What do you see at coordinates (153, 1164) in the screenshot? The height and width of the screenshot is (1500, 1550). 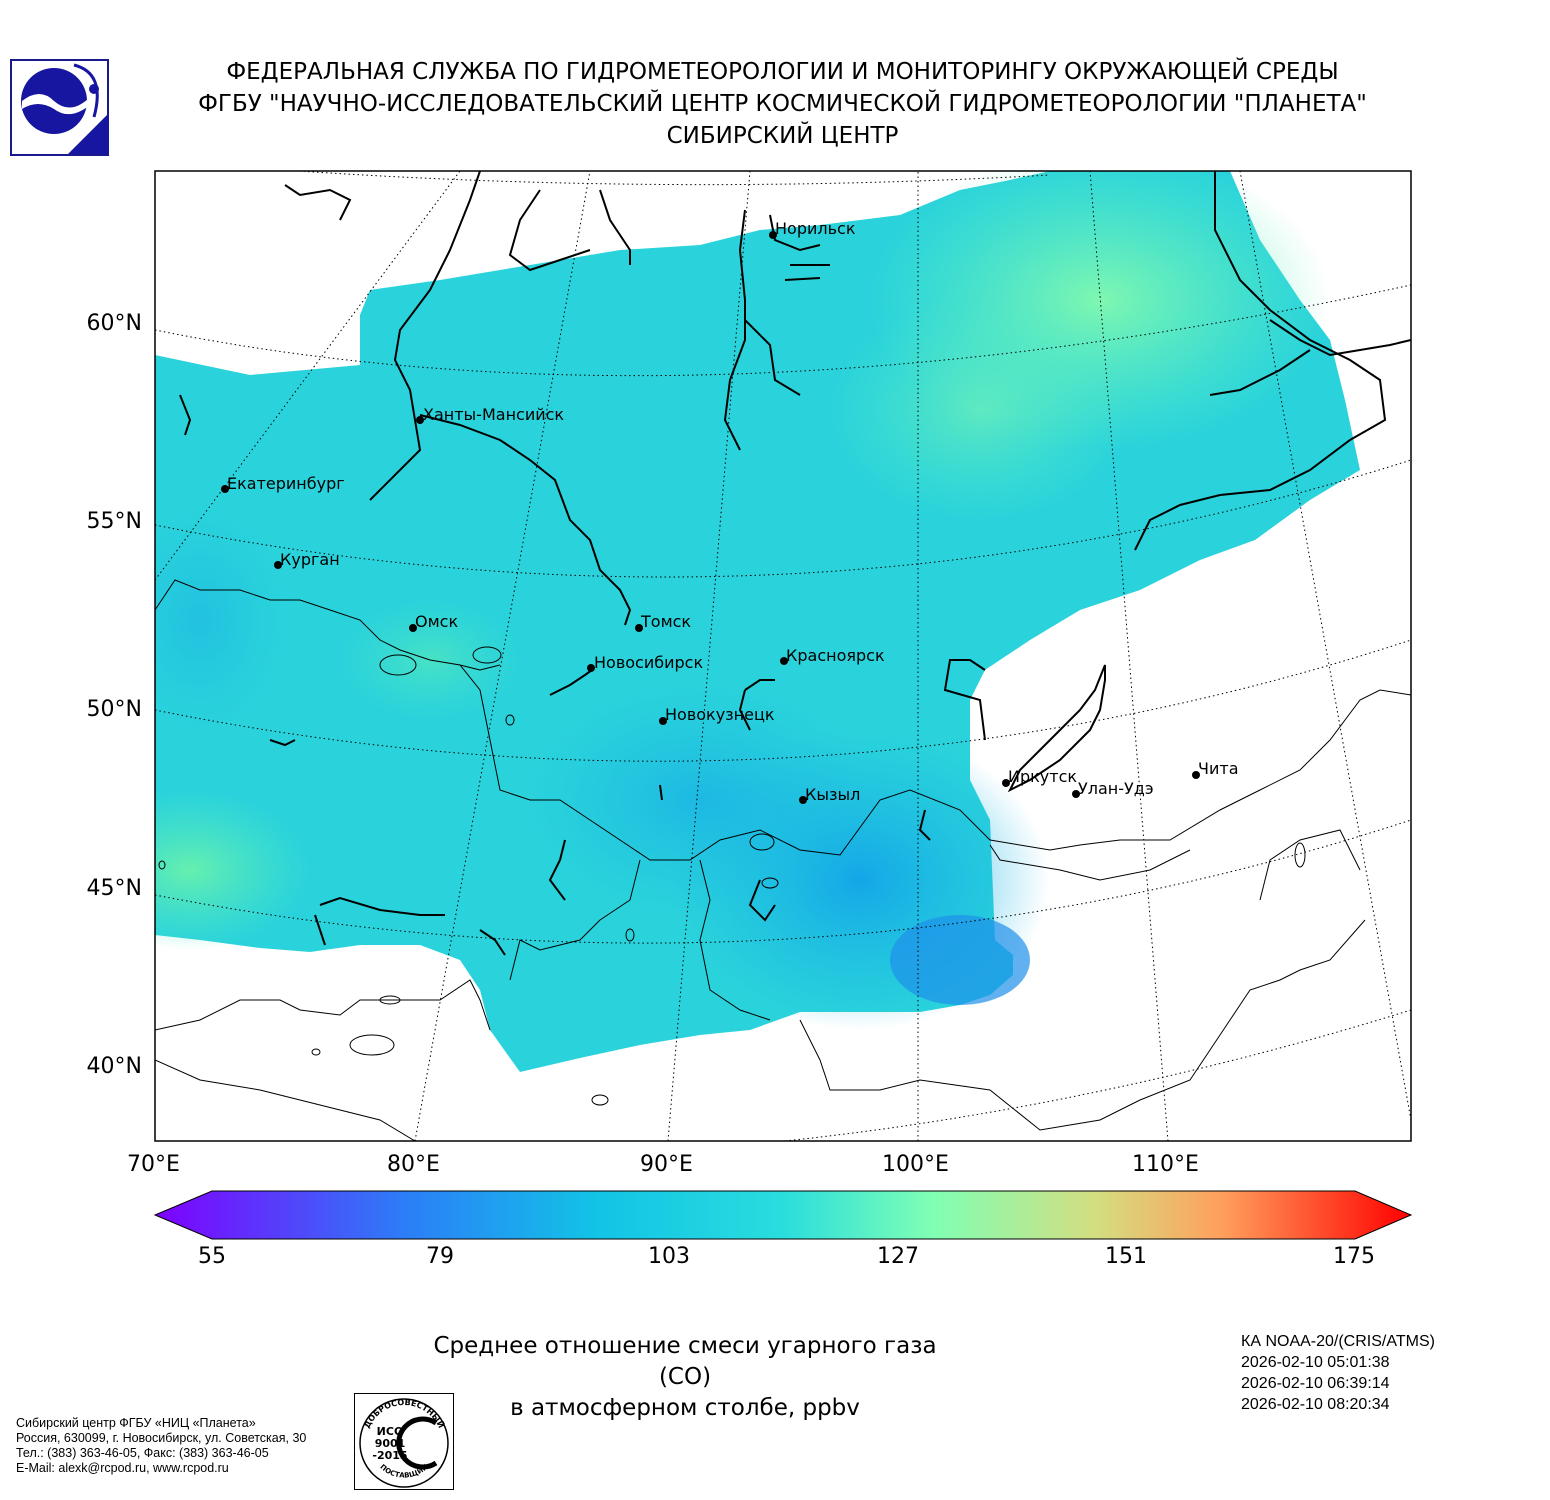 I see `lon-label-70: 70°E` at bounding box center [153, 1164].